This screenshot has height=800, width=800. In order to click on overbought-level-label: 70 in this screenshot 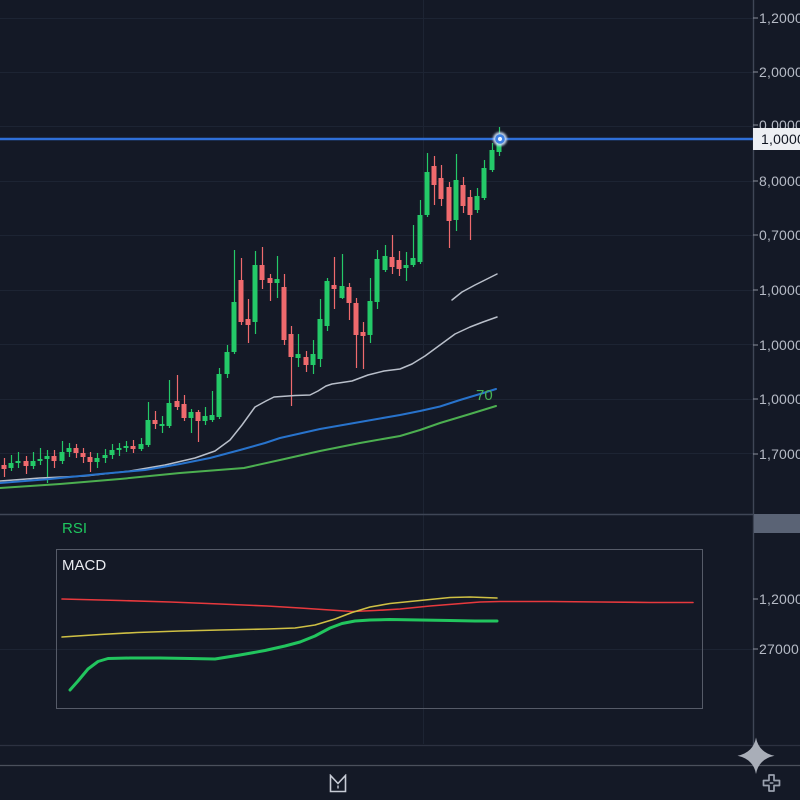, I will do `click(484, 395)`.